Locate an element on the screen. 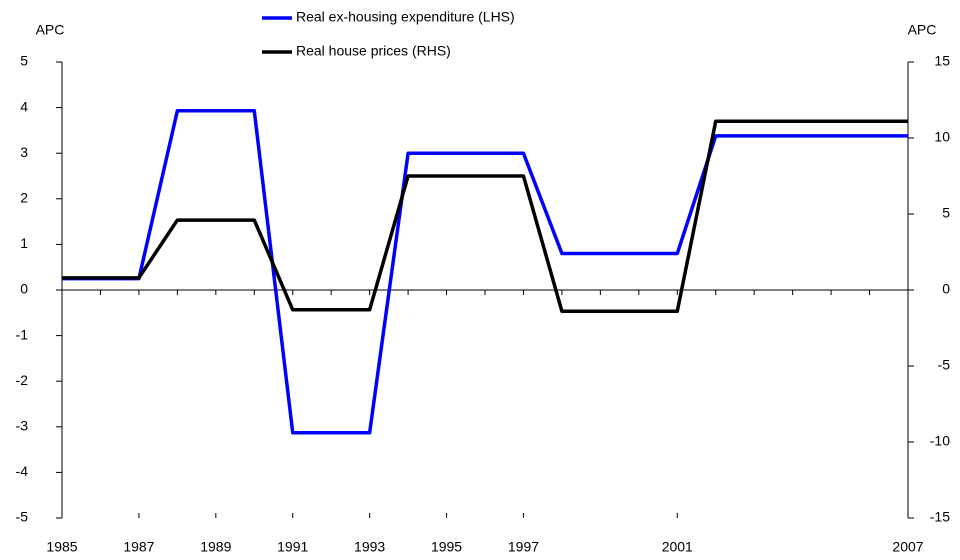 The height and width of the screenshot is (560, 960). y2-tick-label: 5 is located at coordinates (946, 213).